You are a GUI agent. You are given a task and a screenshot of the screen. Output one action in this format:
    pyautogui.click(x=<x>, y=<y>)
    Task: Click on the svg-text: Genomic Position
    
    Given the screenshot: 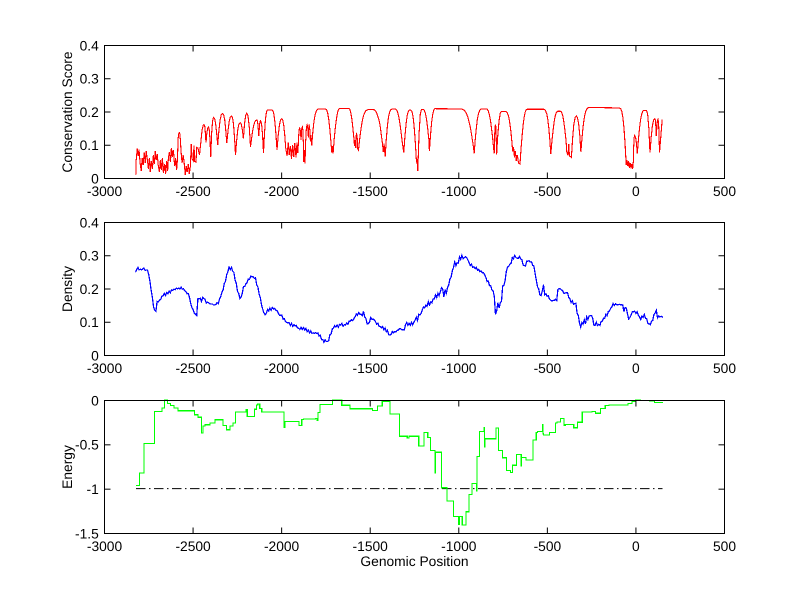 What is the action you would take?
    pyautogui.click(x=414, y=561)
    